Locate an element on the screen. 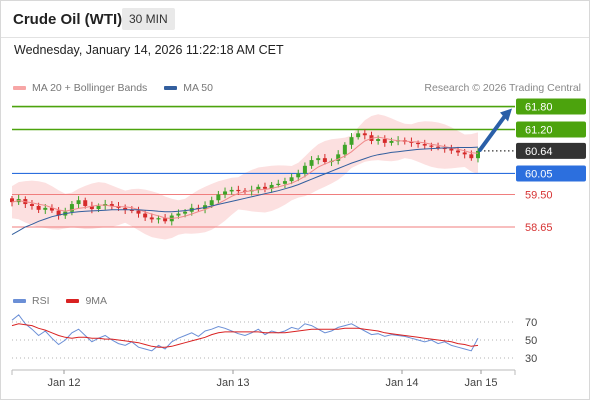 This screenshot has height=400, width=590. level-tag-61.20 is located at coordinates (551, 129).